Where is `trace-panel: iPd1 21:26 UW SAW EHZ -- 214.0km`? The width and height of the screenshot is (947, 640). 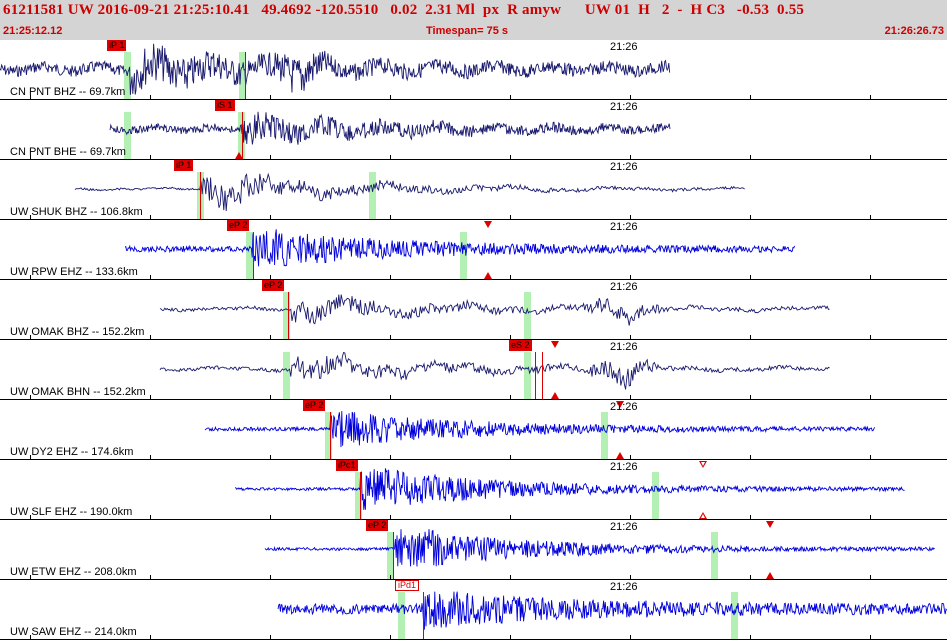
trace-panel: iPd1 21:26 UW SAW EHZ -- 214.0km is located at coordinates (473, 610).